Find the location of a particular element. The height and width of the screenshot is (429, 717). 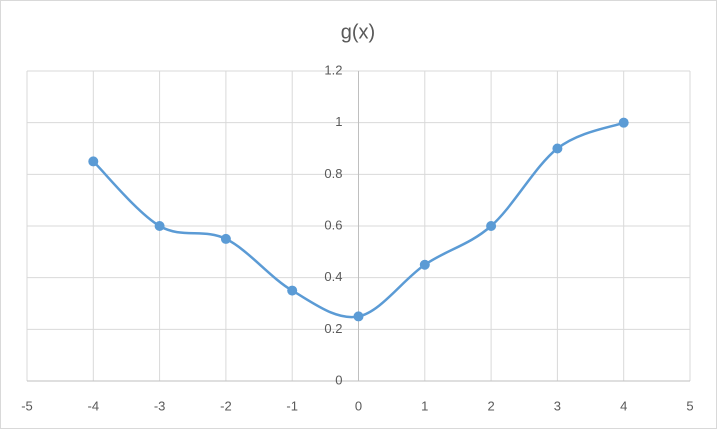

x-tick-label: 5 is located at coordinates (689, 405).